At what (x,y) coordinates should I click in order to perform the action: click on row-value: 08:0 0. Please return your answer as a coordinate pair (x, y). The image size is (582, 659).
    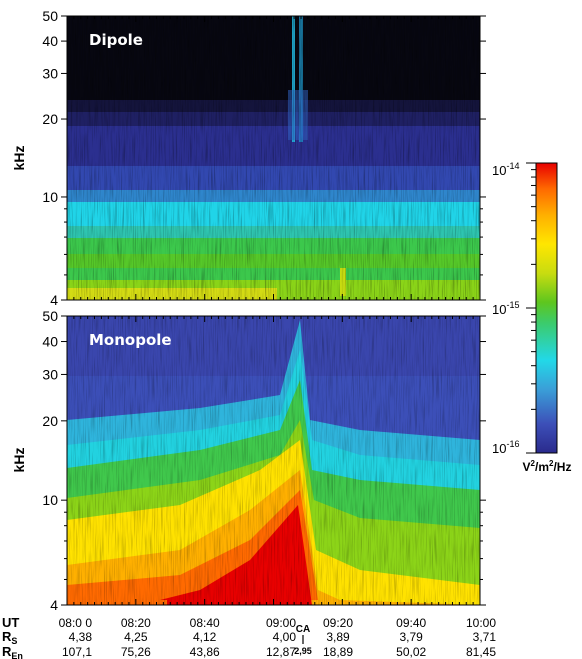
    Looking at the image, I should click on (76, 623).